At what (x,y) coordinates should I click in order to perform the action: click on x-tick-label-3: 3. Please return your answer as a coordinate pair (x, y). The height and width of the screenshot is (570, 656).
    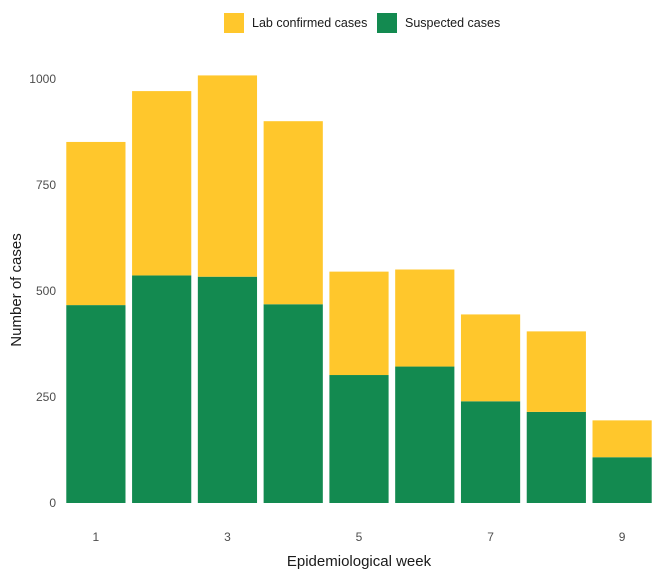
    Looking at the image, I should click on (227, 537).